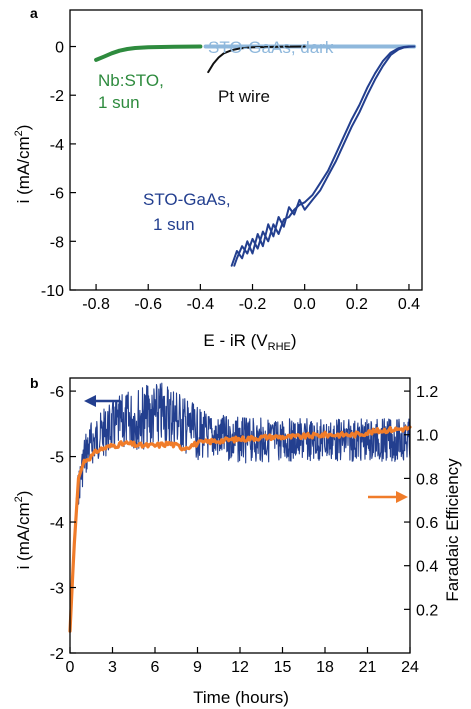  I want to click on panel-a-x-axis-label: E - iR (VRHE), so click(249, 342).